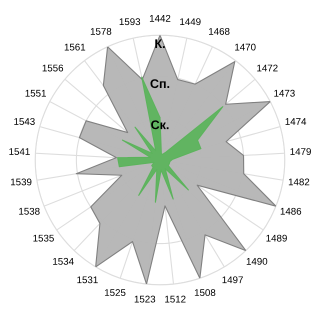 This screenshot has height=320, width=320. Describe the element at coordinates (145, 299) in the screenshot. I see `spoke-label: 1523` at that location.